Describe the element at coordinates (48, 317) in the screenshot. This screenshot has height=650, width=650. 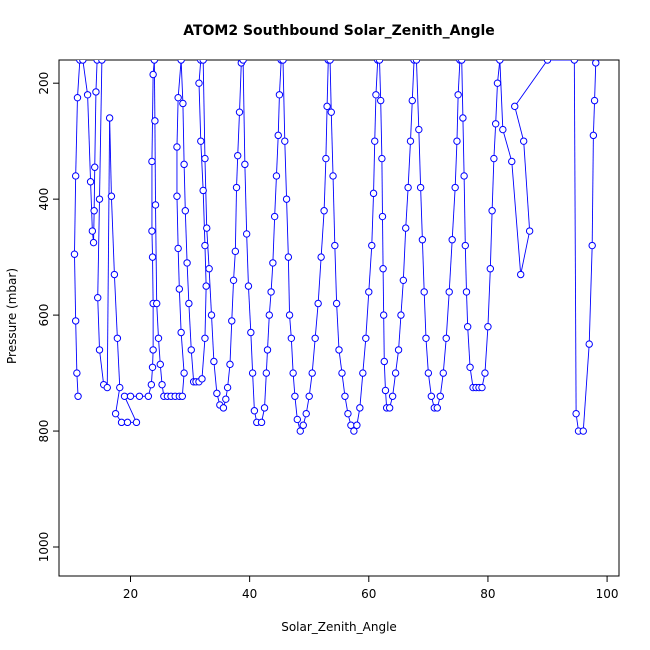
I see `y-axis: 200 400 600 800 1000` at that location.